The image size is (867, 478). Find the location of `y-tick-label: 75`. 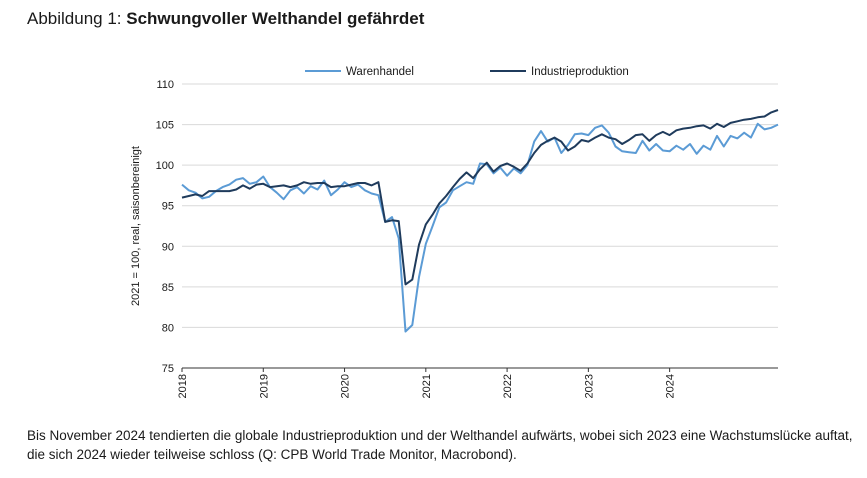

y-tick-label: 75 is located at coordinates (168, 369).